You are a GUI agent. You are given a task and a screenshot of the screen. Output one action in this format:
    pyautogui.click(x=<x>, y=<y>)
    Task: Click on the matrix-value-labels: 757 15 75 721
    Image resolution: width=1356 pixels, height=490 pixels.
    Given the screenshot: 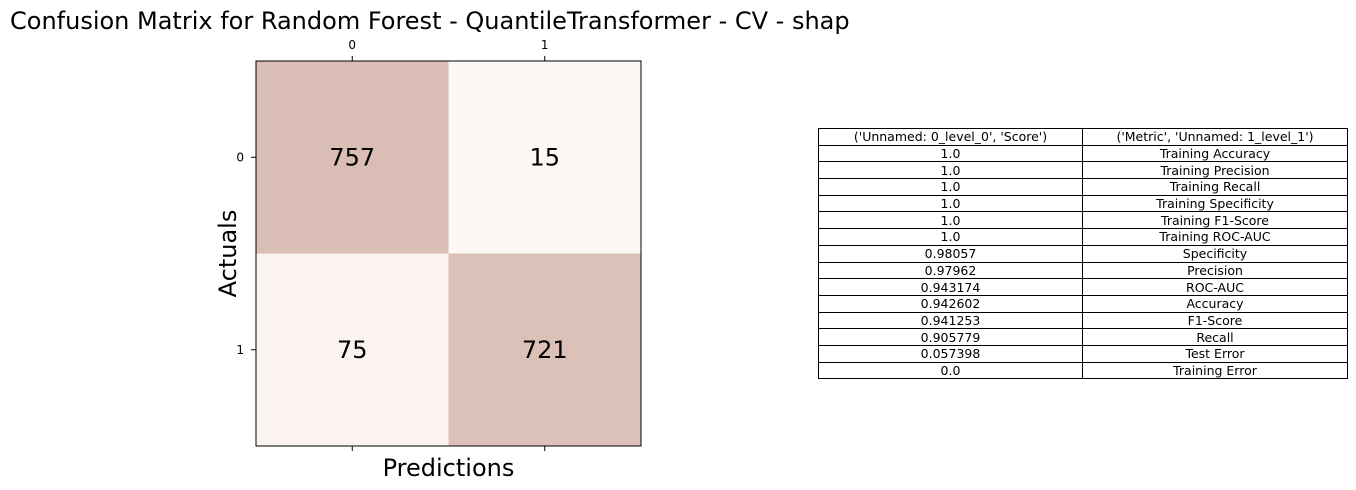 What is the action you would take?
    pyautogui.click(x=448, y=253)
    